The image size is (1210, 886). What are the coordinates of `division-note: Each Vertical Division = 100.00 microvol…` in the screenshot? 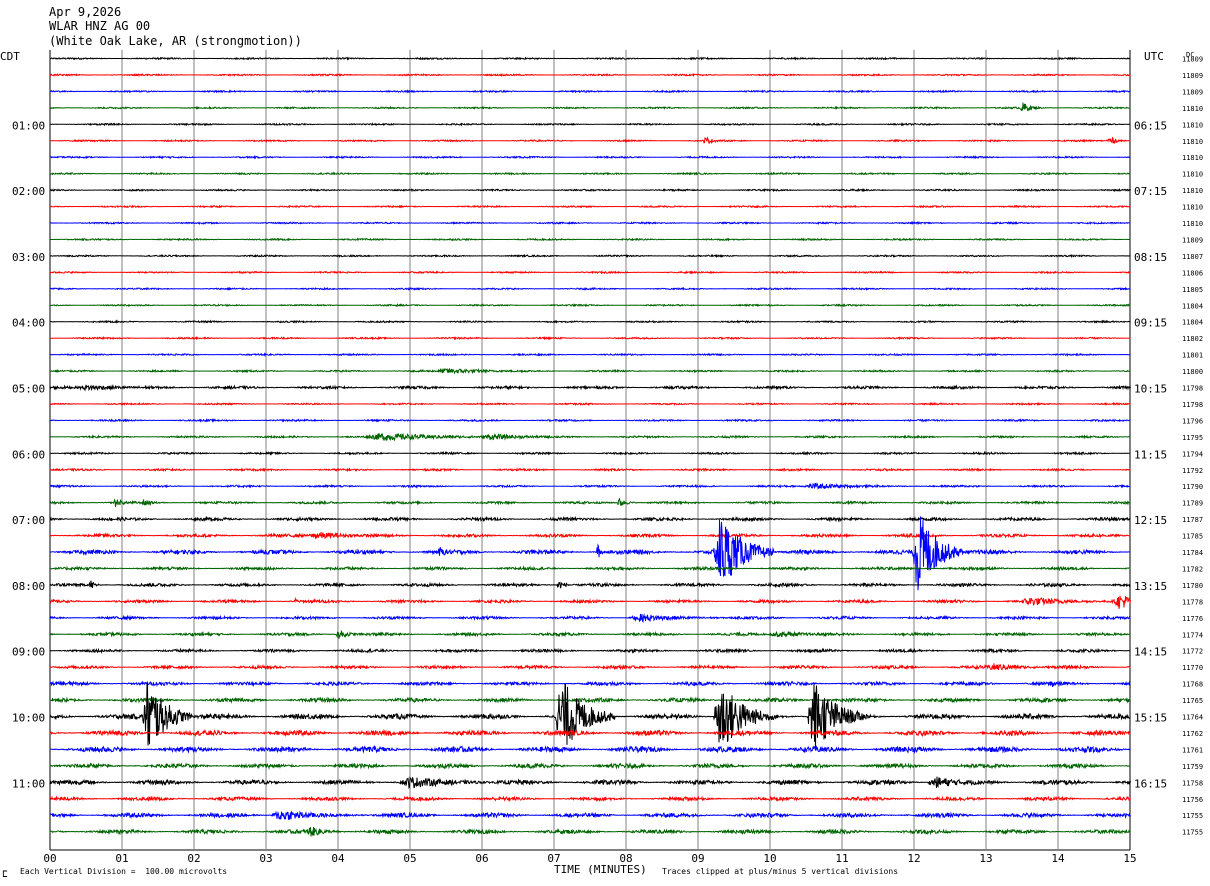 It's located at (124, 871).